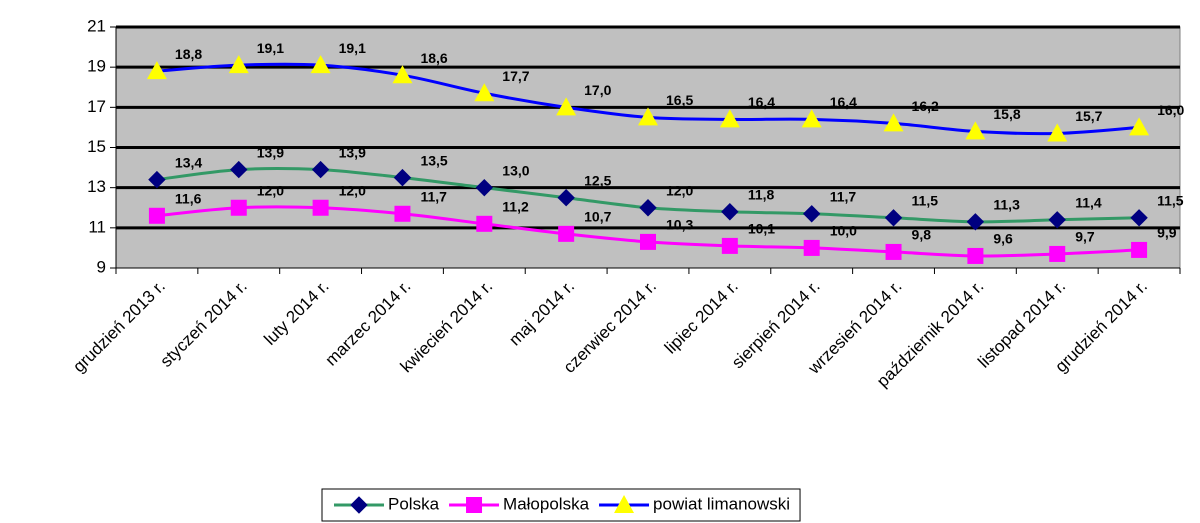 This screenshot has width=1200, height=523. I want to click on value-label: 16,2, so click(925, 106).